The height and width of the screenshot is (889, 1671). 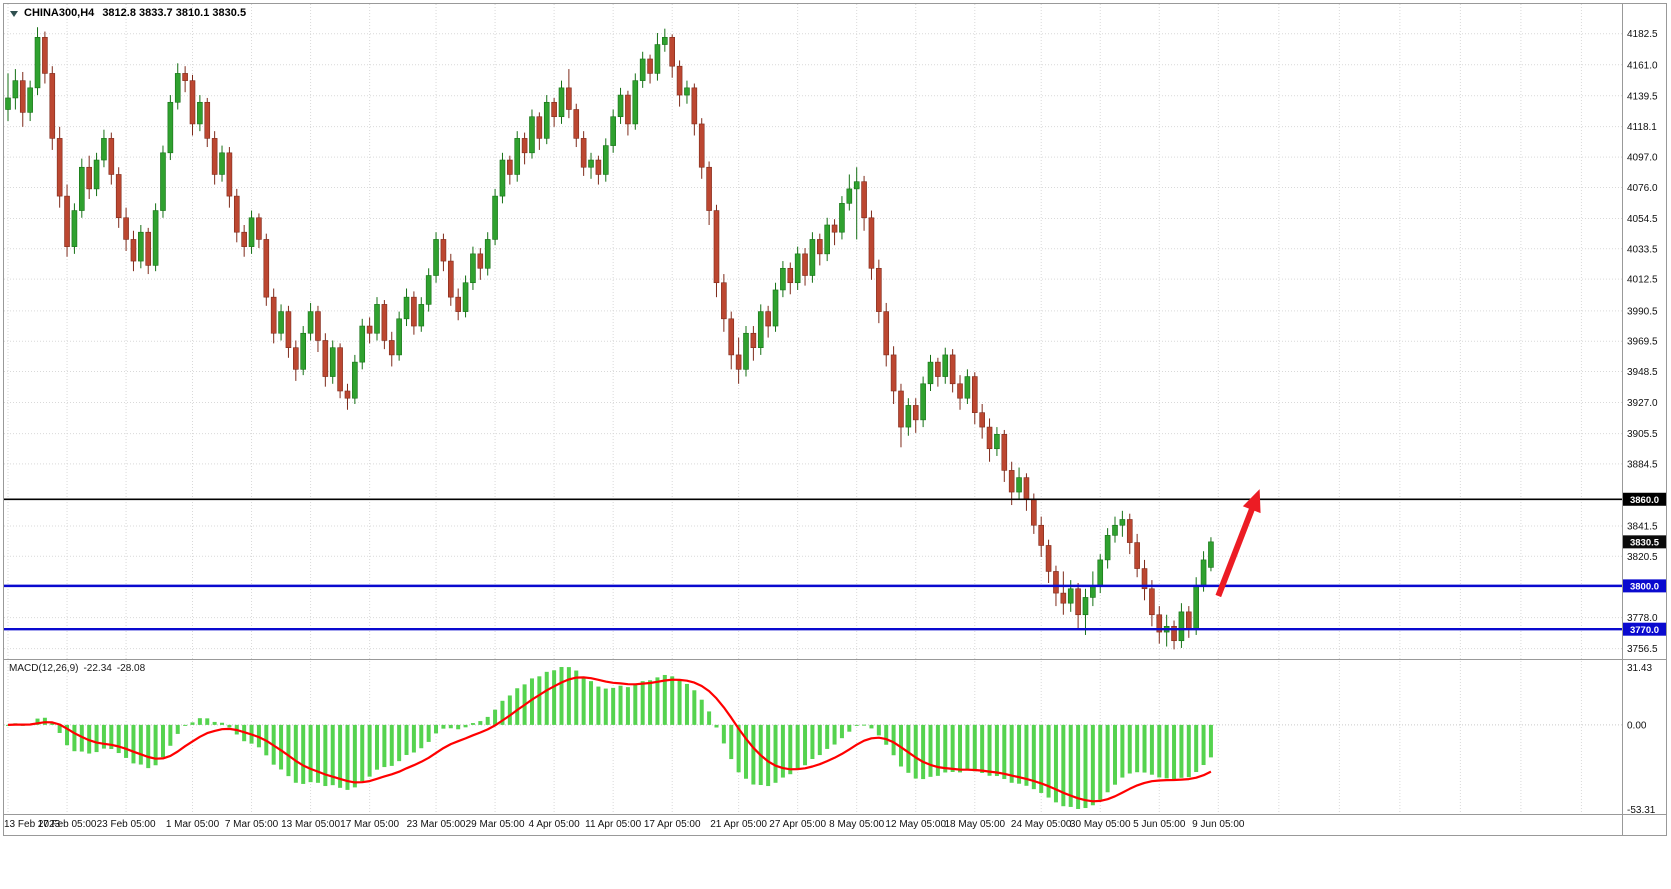 I want to click on trend-arrow-shaft, so click(x=1235, y=551).